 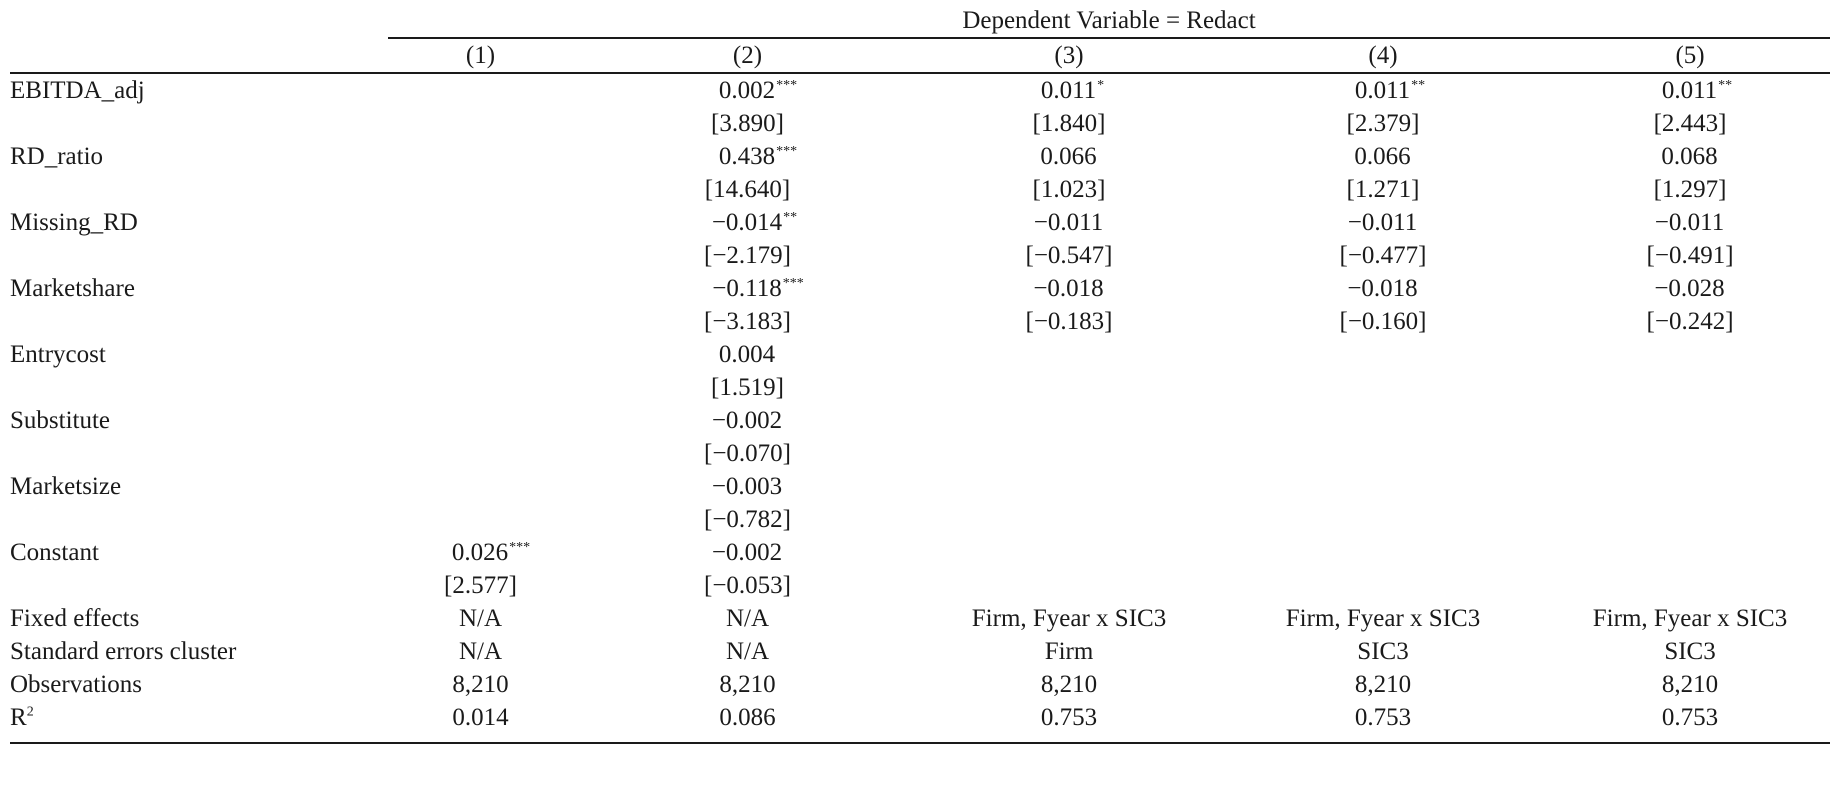 I want to click on coefficient-cell: 0.068, so click(x=1690, y=156).